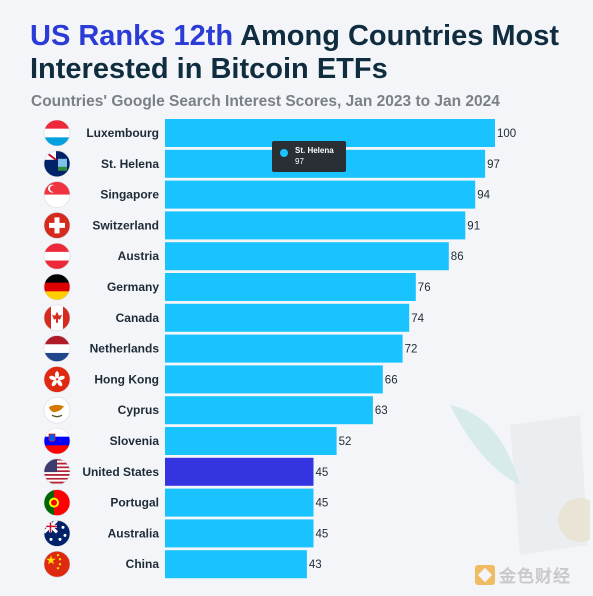  I want to click on bar-singapore, so click(320, 194).